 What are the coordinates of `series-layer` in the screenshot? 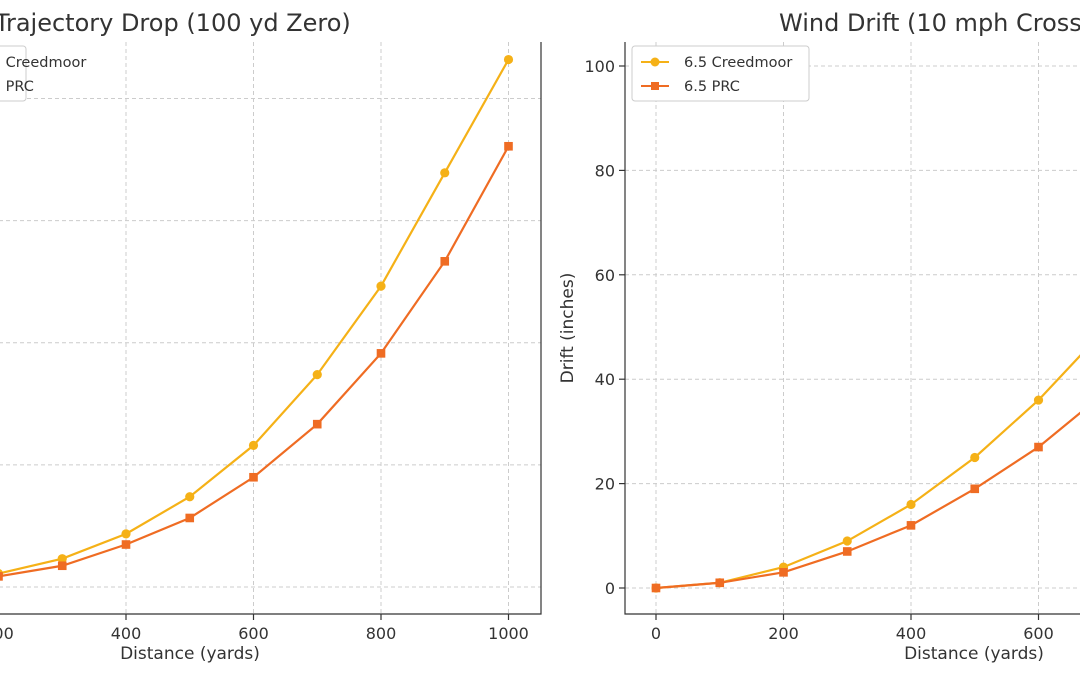 It's located at (865, 473).